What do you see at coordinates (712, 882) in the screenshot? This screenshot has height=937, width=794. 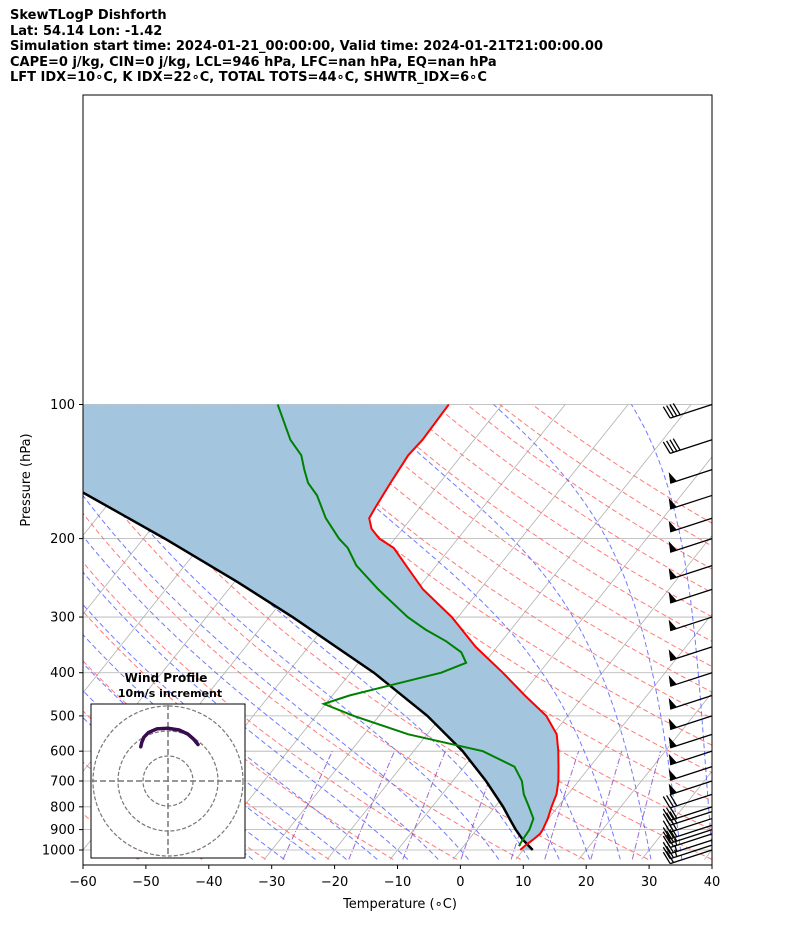 I see `x-tick-label: 40` at bounding box center [712, 882].